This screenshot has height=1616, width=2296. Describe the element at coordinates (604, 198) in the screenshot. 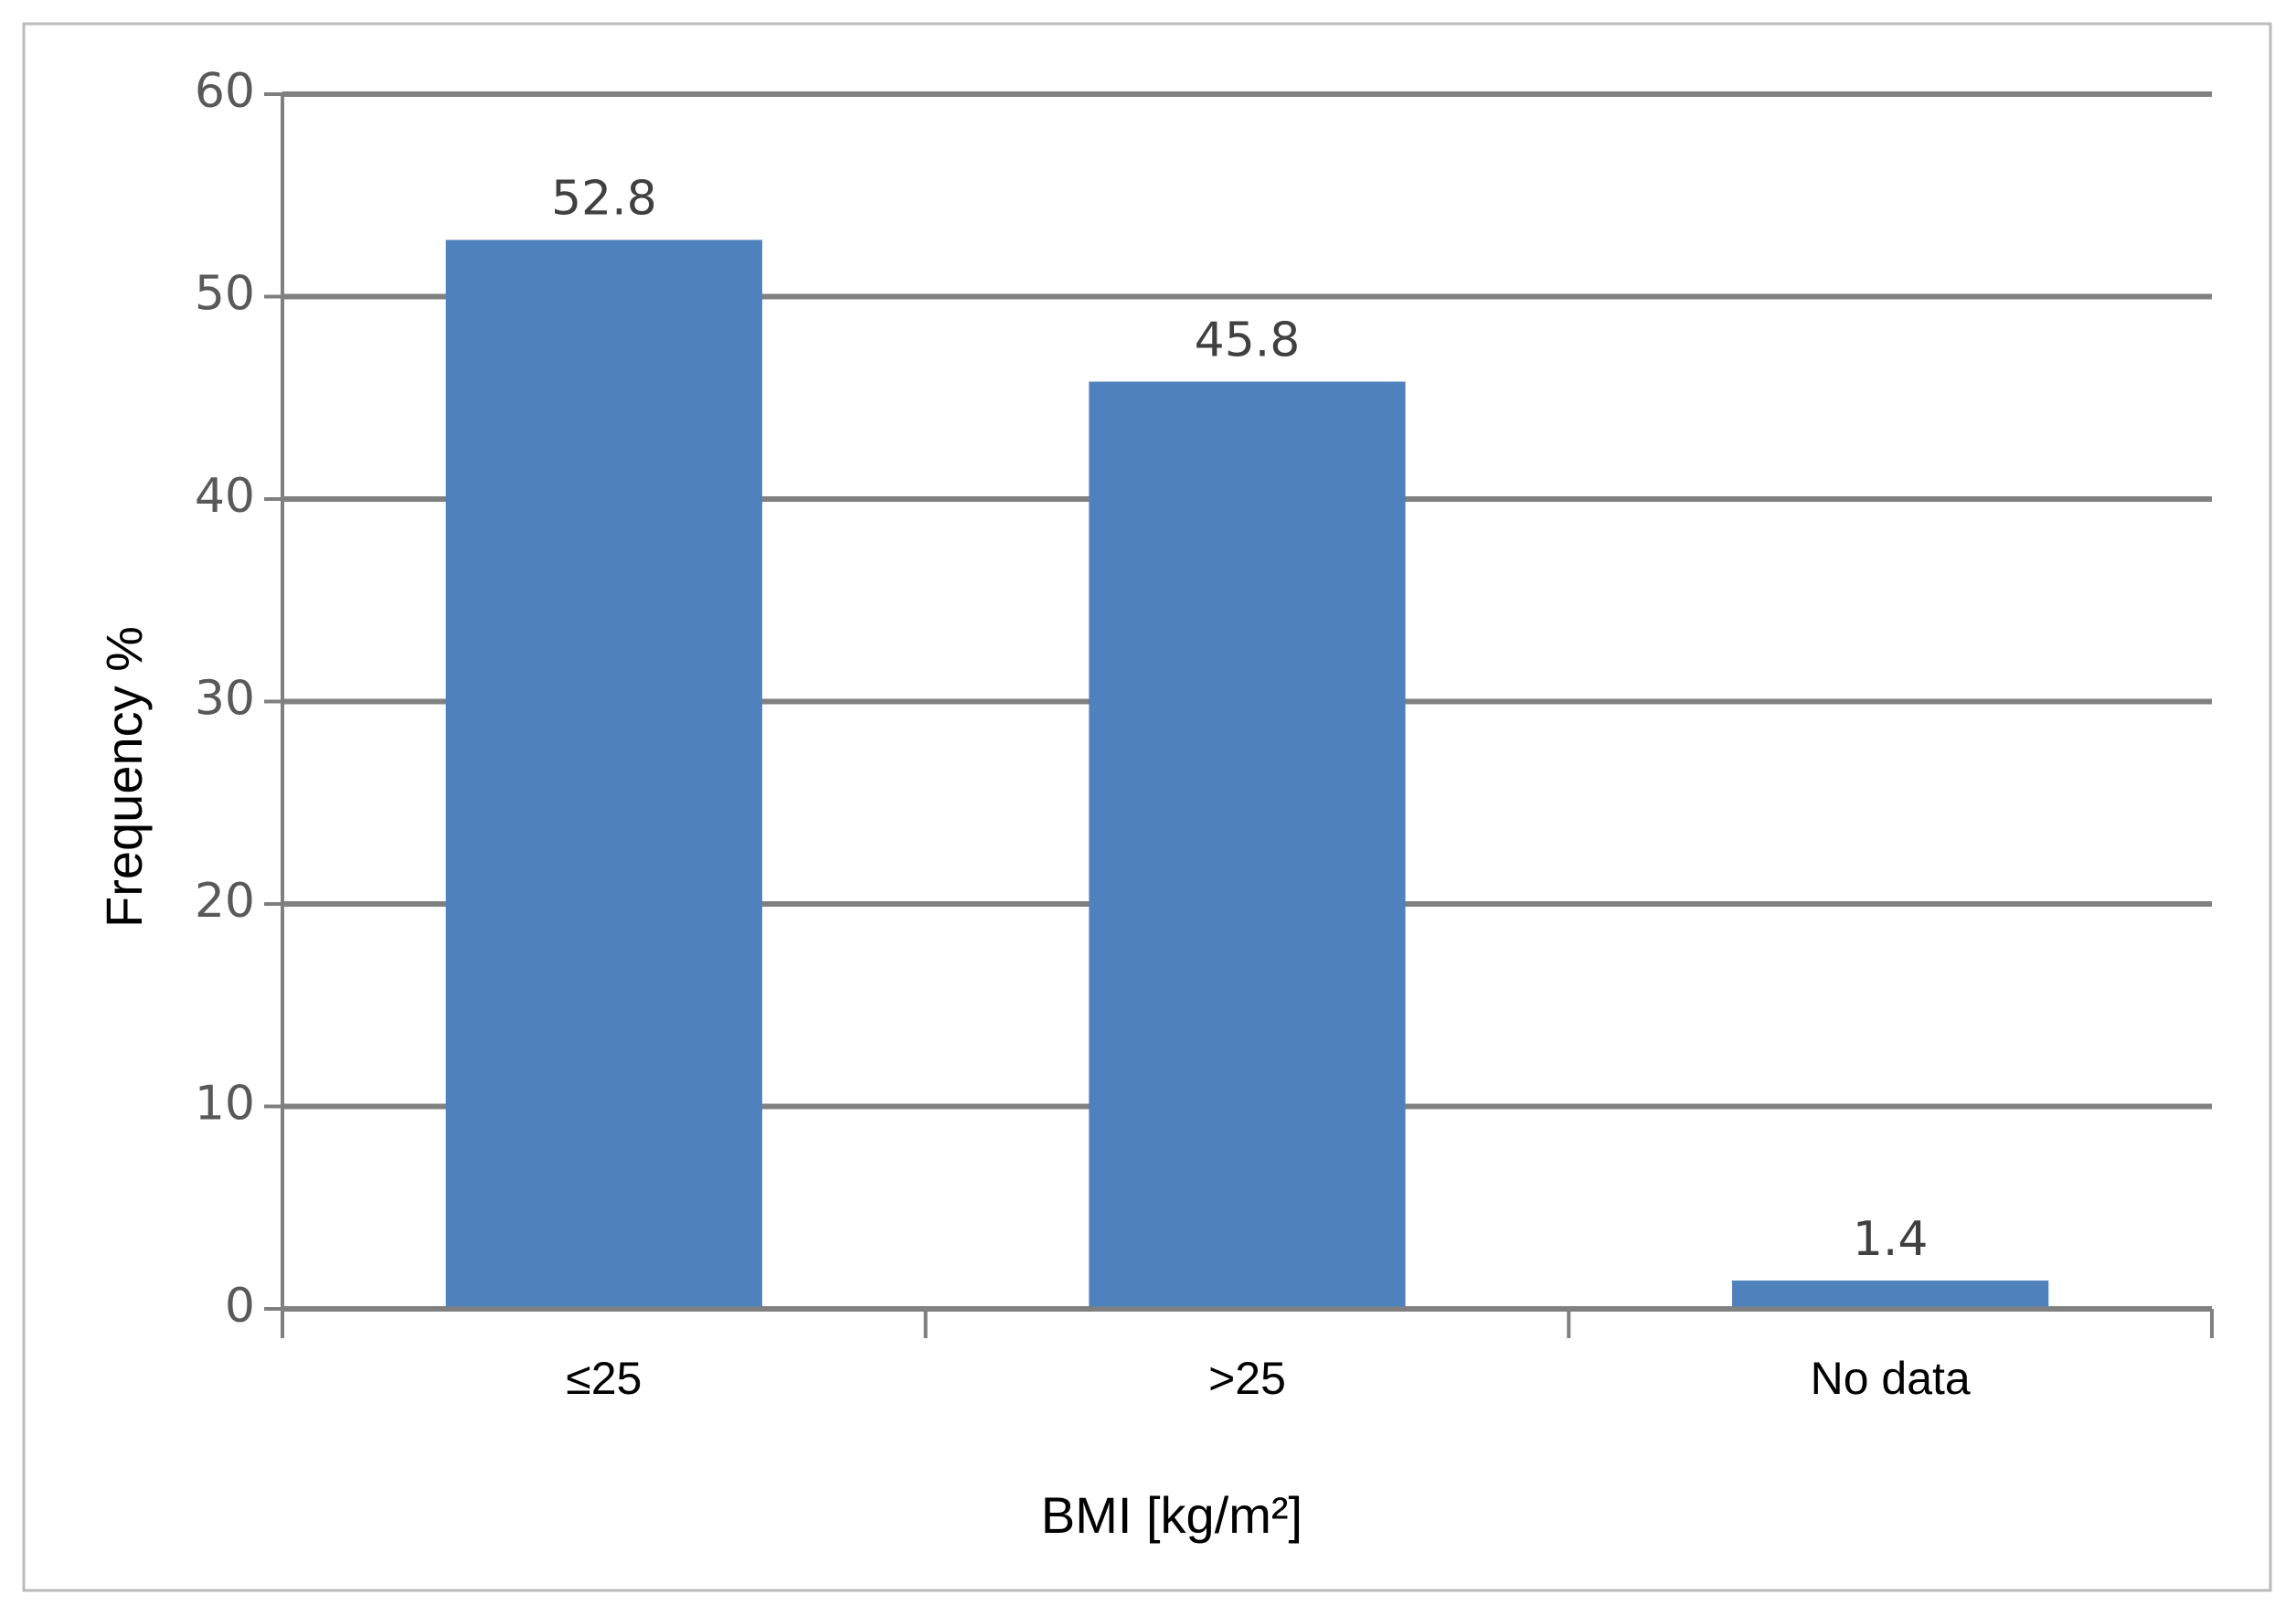

I see `data-label: 52.8` at that location.